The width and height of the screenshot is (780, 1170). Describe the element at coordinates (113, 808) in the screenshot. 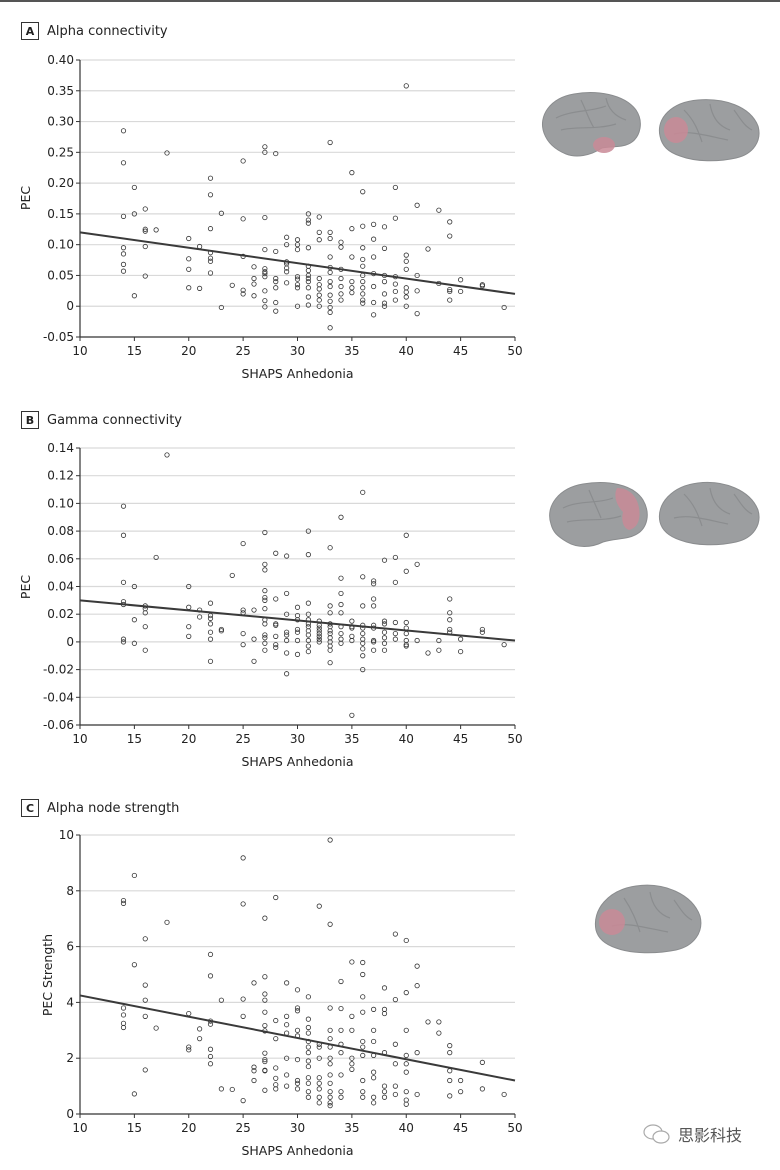

I see `panel-title-c: Alpha node strength` at that location.